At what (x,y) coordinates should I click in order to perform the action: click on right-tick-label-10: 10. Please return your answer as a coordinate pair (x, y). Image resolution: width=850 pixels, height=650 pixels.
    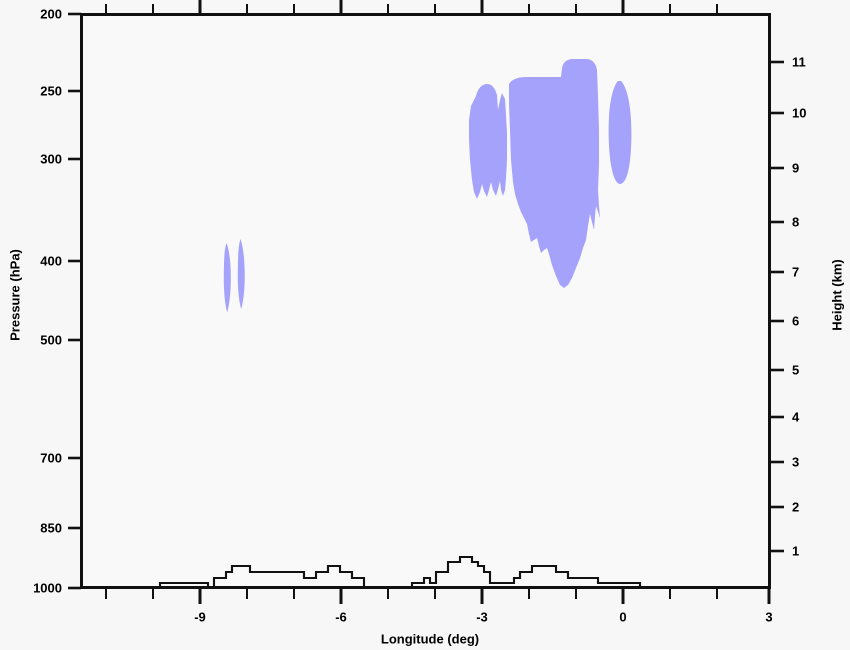
    Looking at the image, I should click on (799, 112).